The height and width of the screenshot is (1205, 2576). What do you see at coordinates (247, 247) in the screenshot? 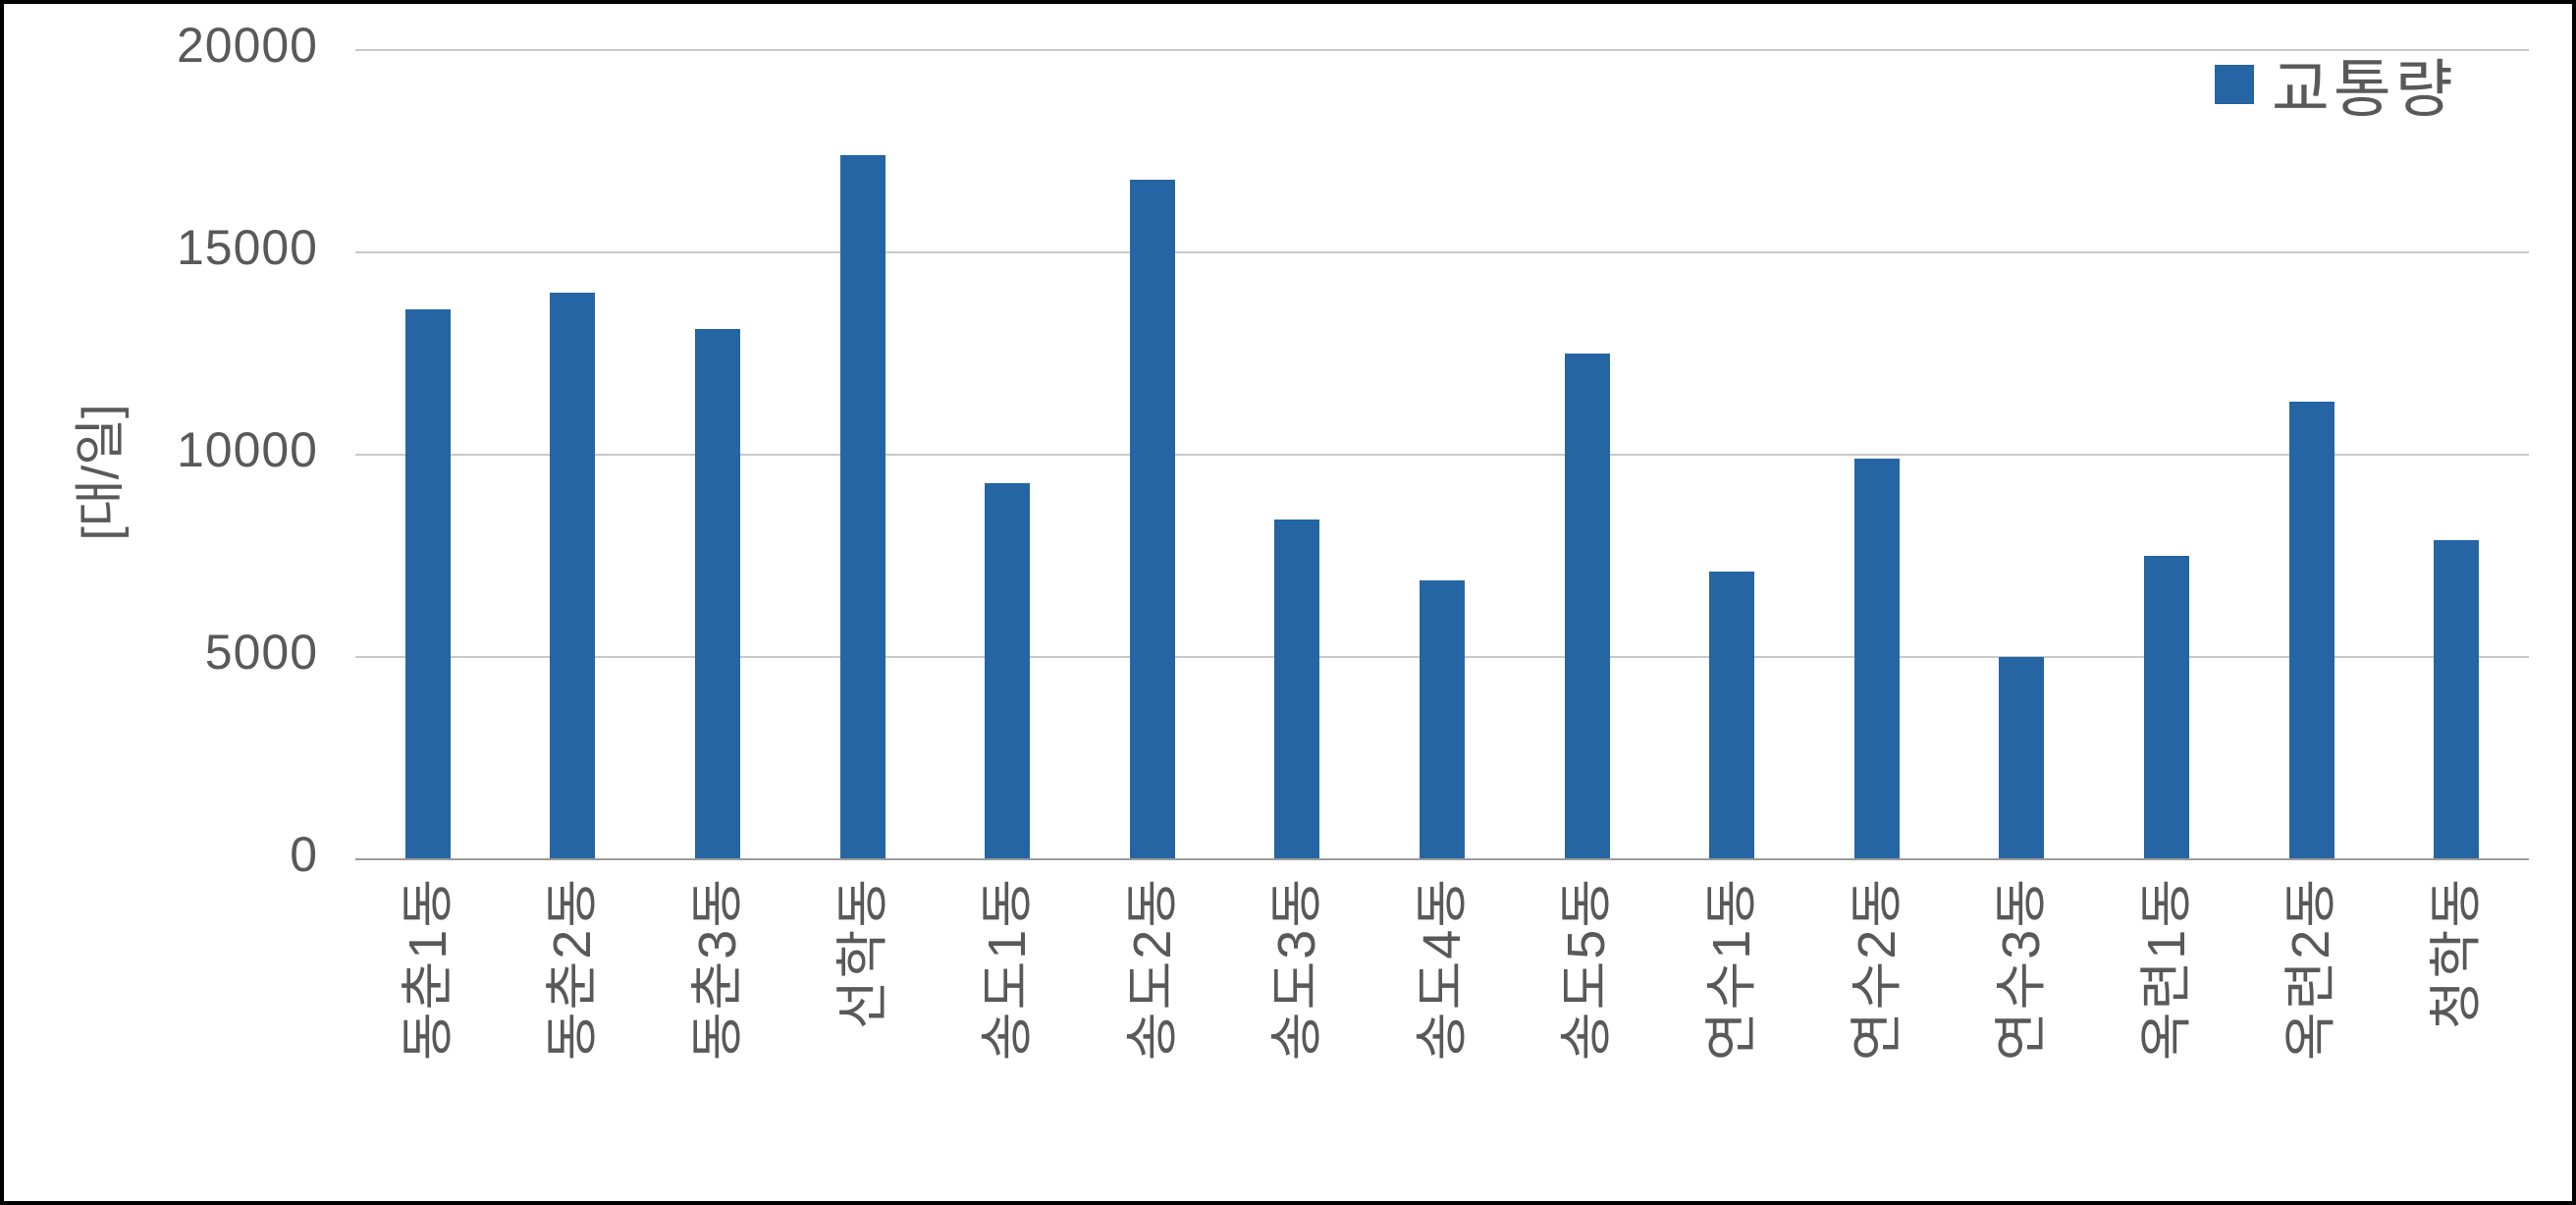
I see `y-axis-tick-label: 15000` at bounding box center [247, 247].